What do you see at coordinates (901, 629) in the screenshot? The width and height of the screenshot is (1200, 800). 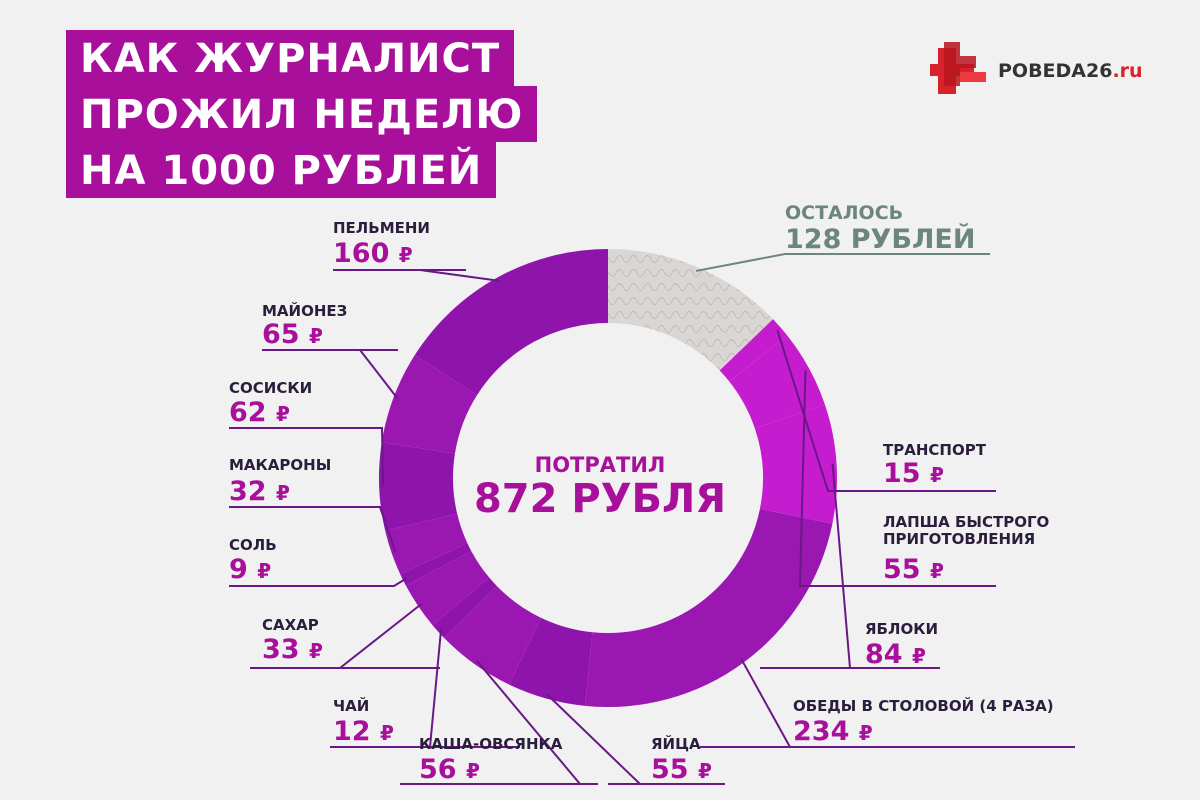 I see `label-name-яблоки: ЯБЛОКИ` at bounding box center [901, 629].